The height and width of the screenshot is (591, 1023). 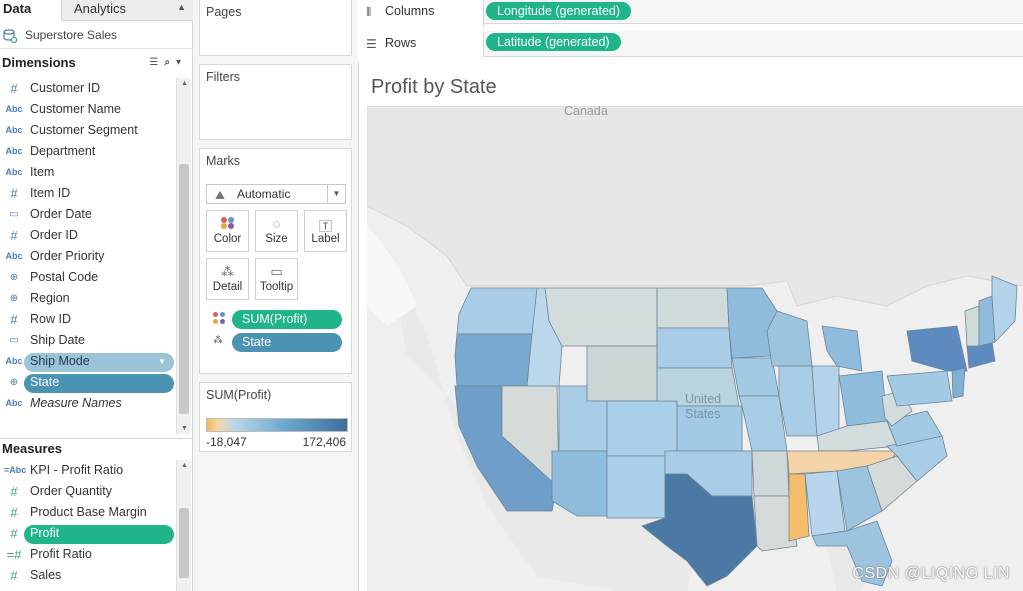 I want to click on label-button: 🅃 Label, so click(x=325, y=231).